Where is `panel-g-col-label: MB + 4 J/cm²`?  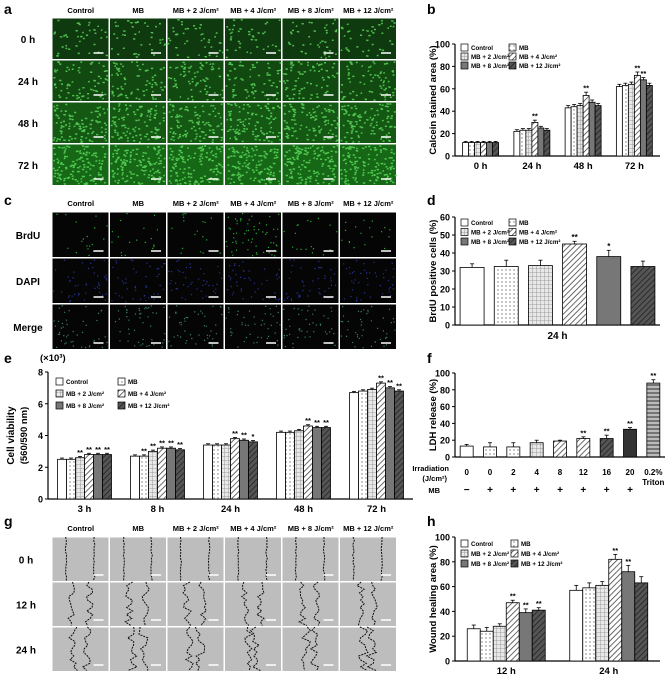 panel-g-col-label: MB + 4 J/cm² is located at coordinates (253, 528).